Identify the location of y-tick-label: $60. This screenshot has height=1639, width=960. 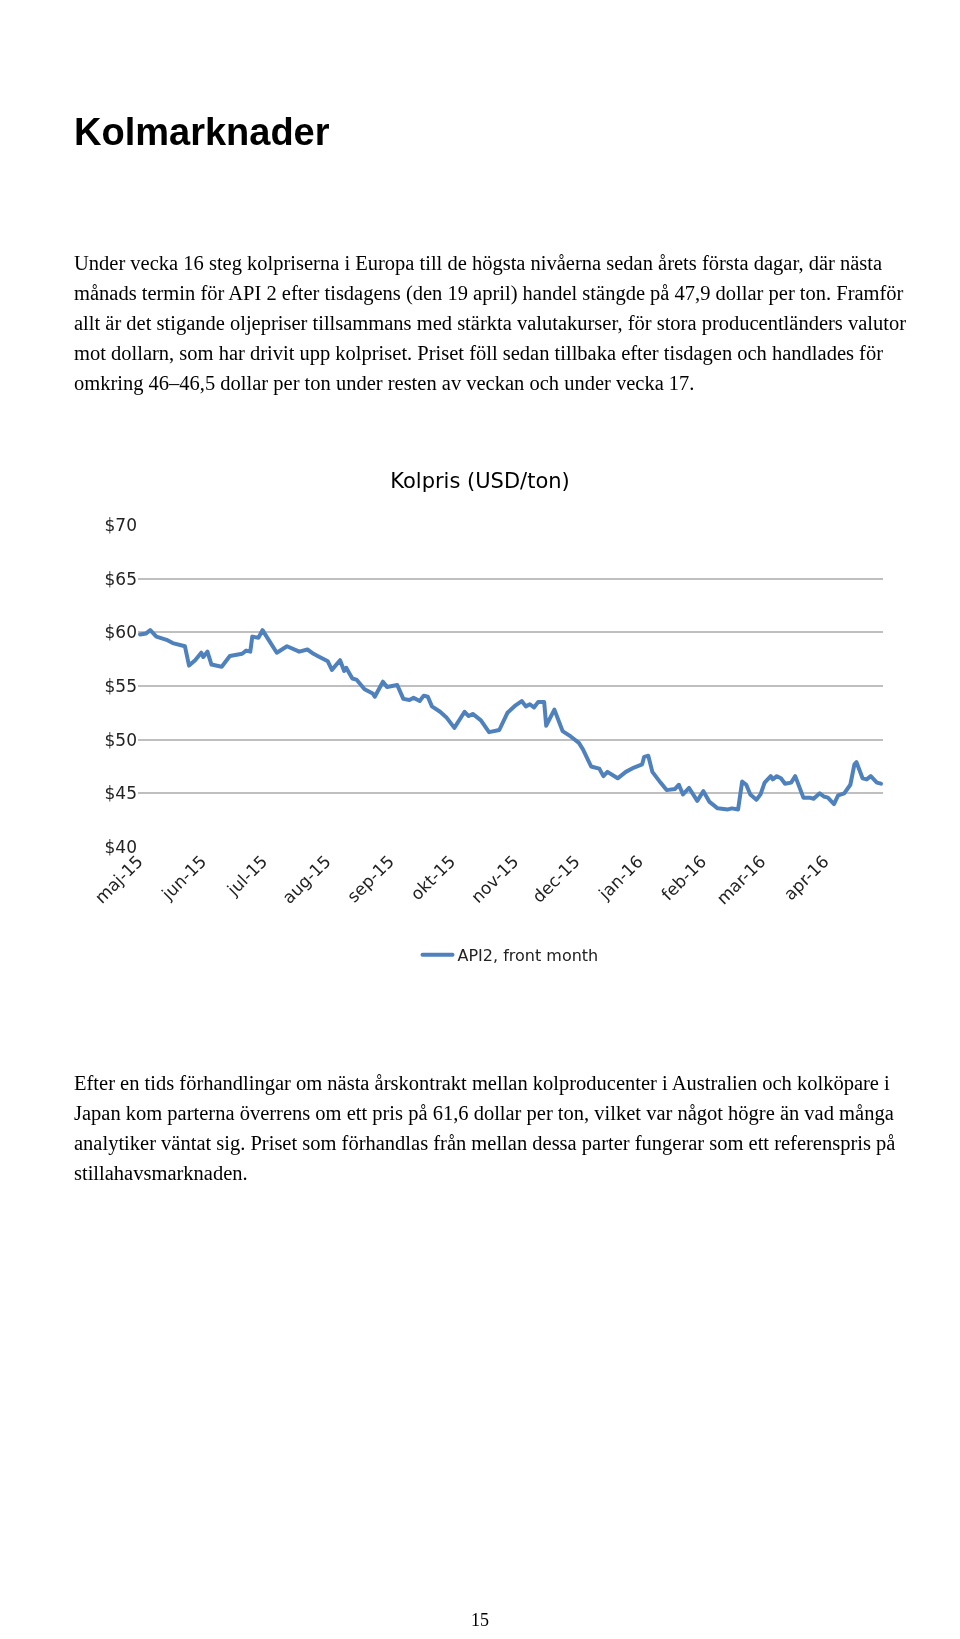
(120, 632).